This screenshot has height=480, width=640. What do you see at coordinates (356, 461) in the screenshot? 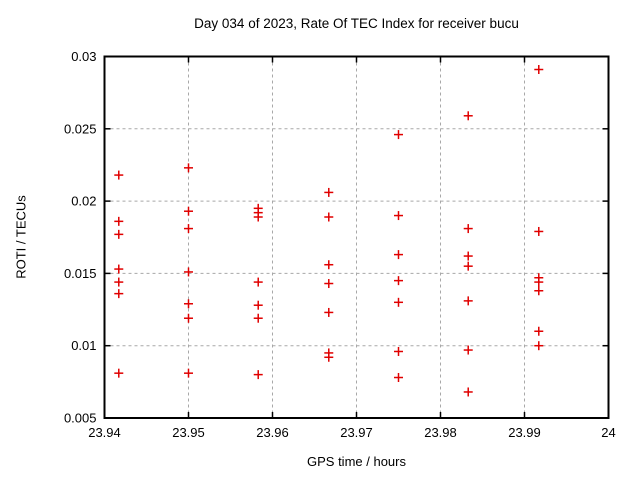
I see `x-axis-label: GPS time / hours` at bounding box center [356, 461].